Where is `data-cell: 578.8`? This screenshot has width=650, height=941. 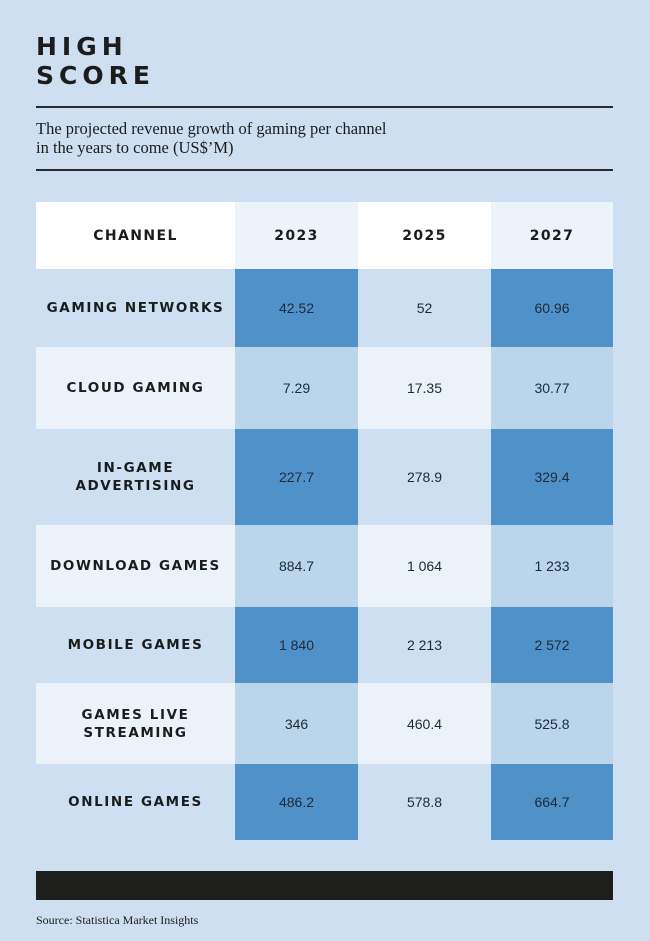
data-cell: 578.8 is located at coordinates (424, 802).